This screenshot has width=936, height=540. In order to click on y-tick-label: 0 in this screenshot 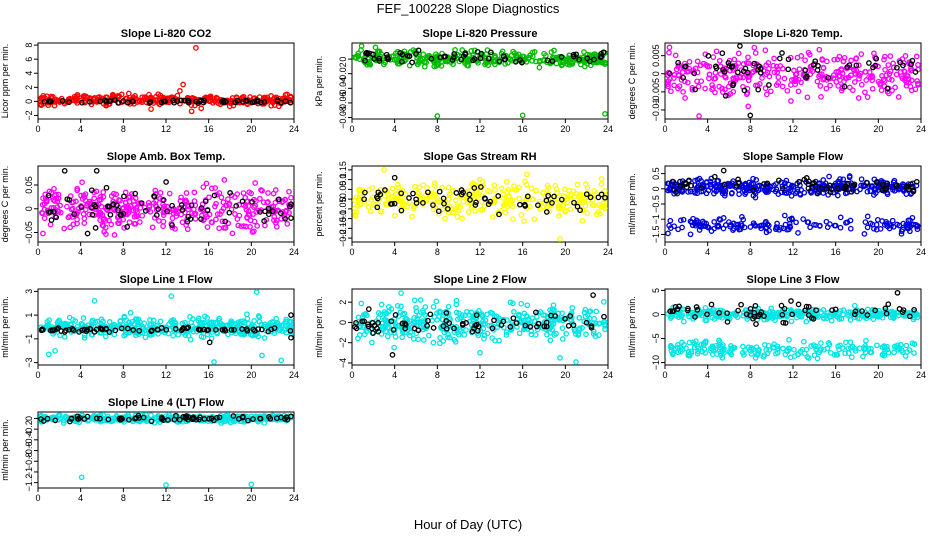, I will do `click(29, 101)`.